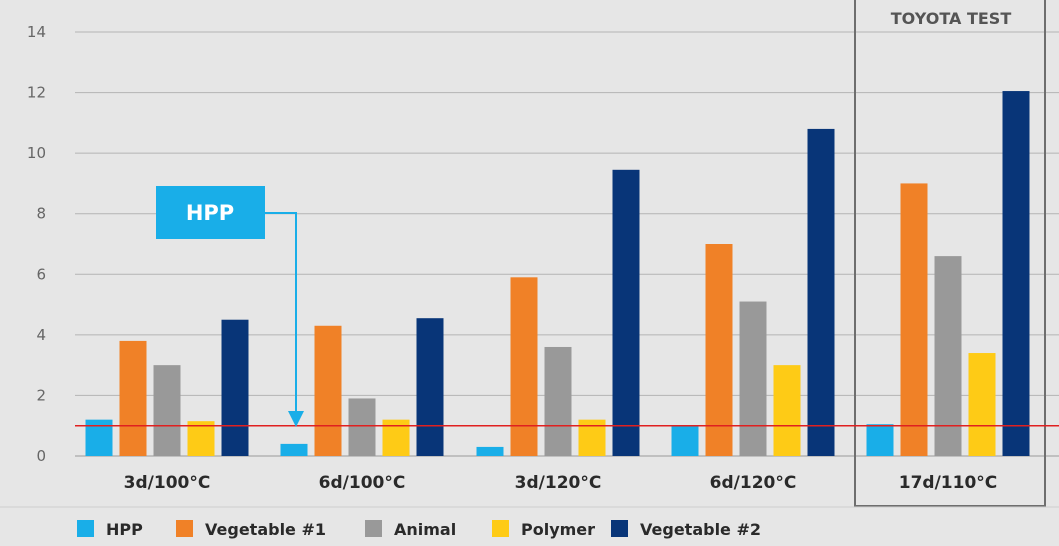  Describe the element at coordinates (36, 32) in the screenshot. I see `y-tick-label: 14` at that location.